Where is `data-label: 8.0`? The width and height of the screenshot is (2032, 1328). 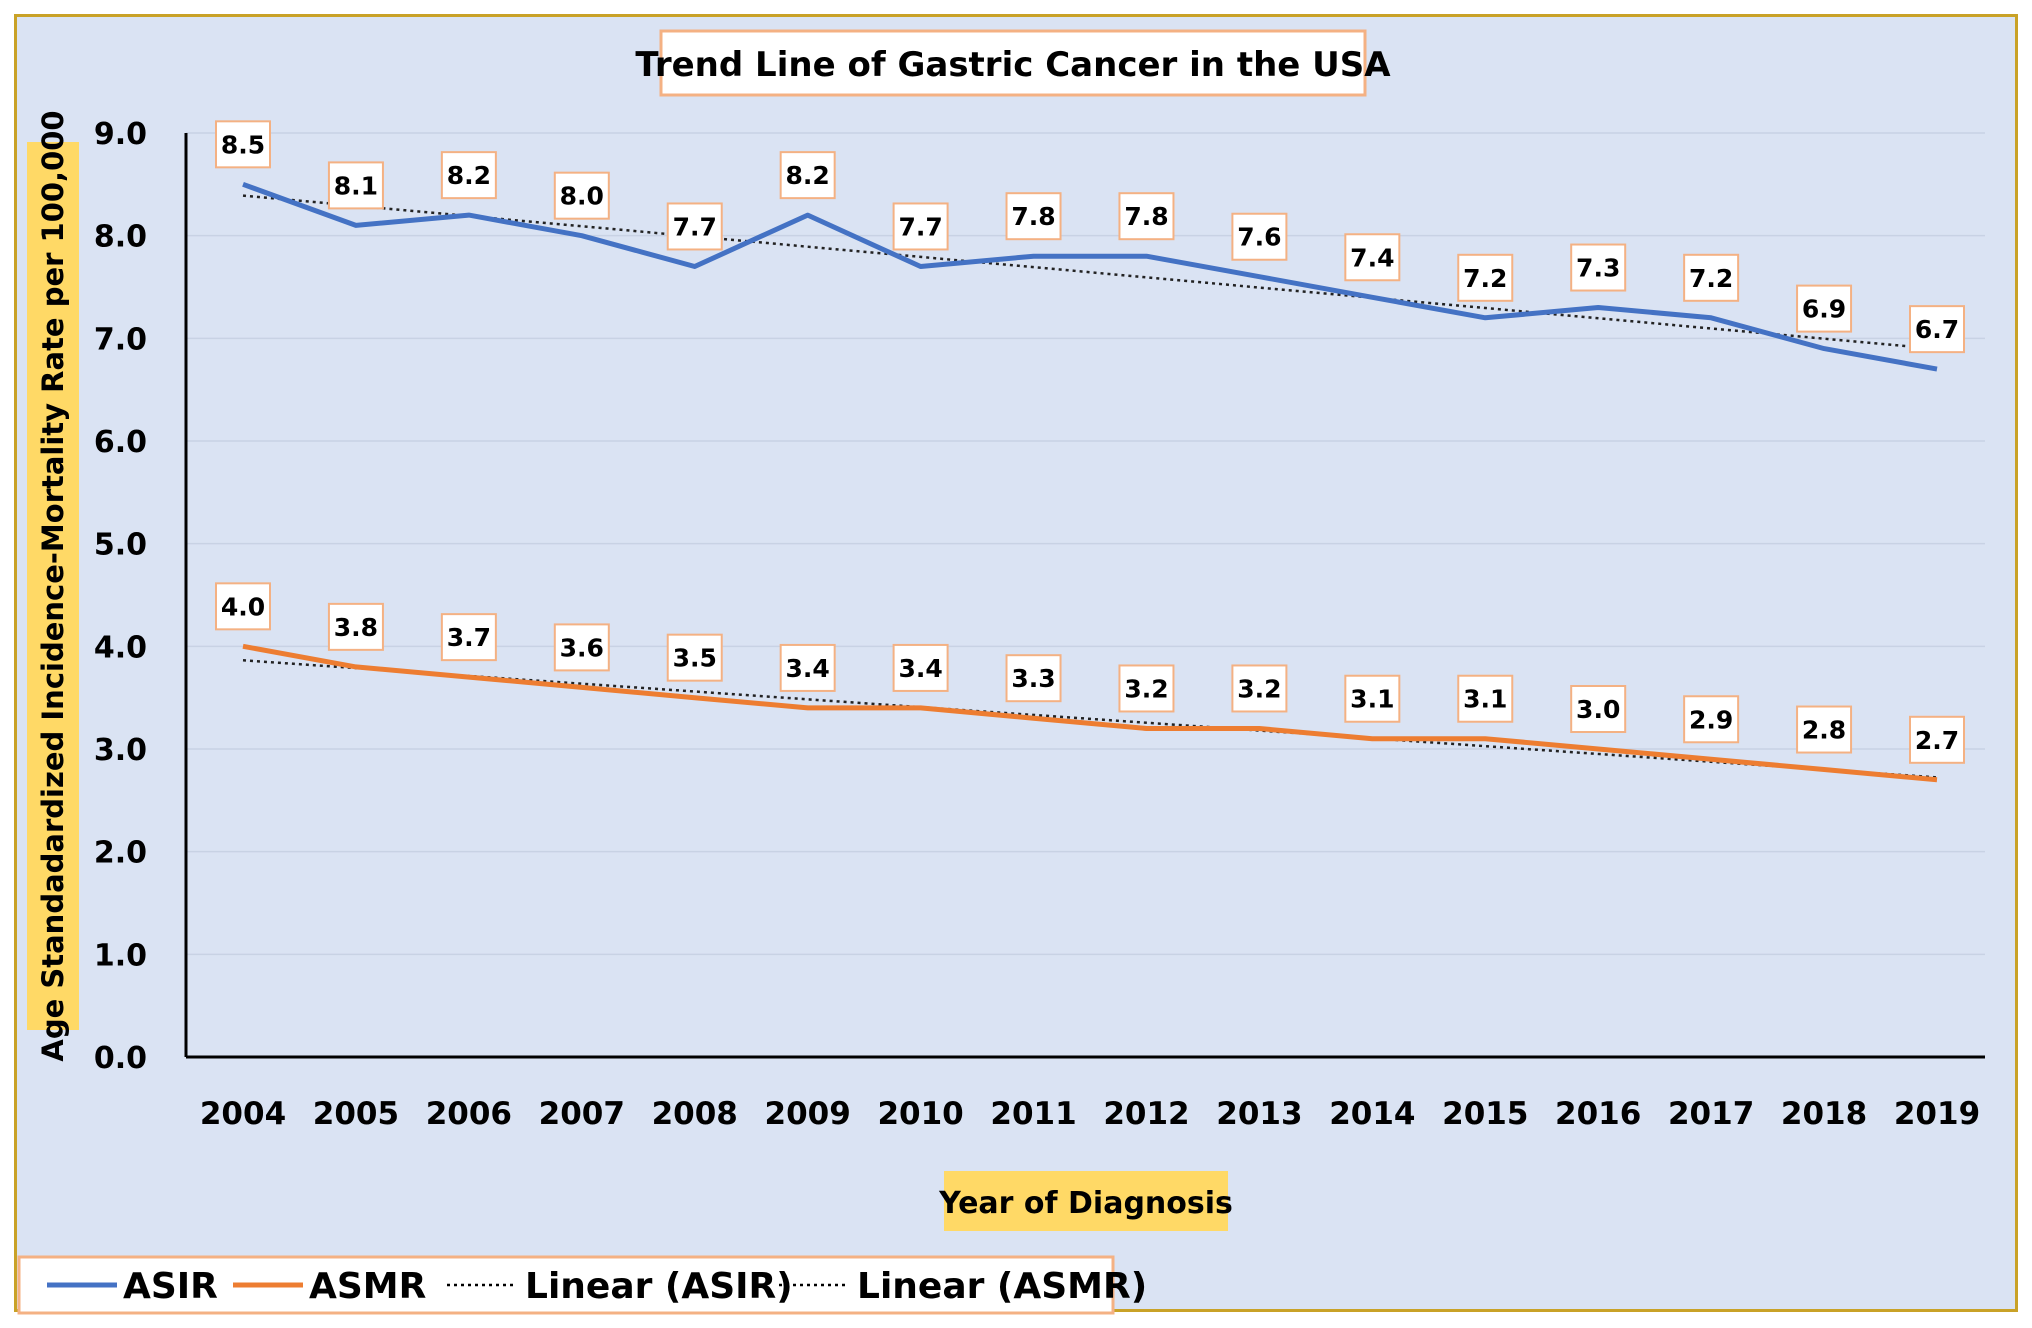
data-label: 8.0 is located at coordinates (581, 195).